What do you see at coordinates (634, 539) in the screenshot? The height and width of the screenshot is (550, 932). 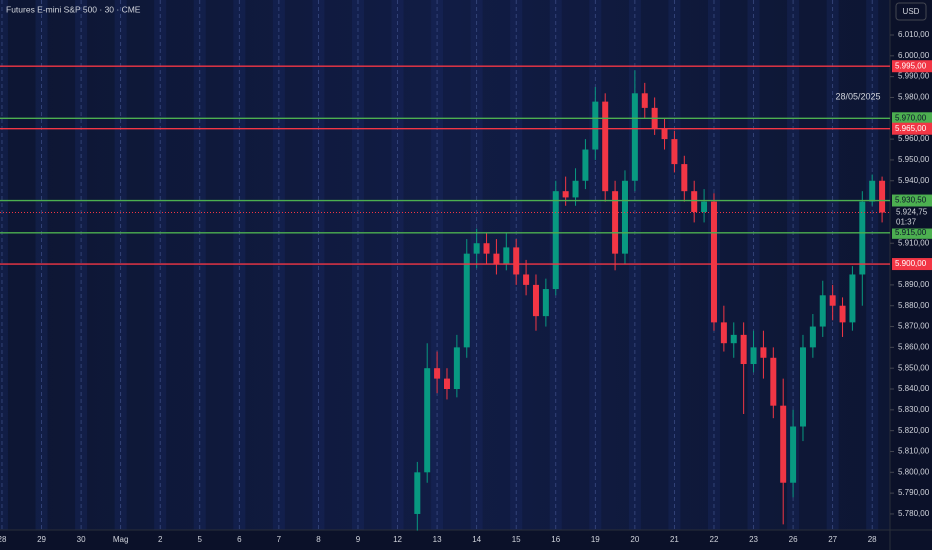 I see `x-tick-label: 20` at bounding box center [634, 539].